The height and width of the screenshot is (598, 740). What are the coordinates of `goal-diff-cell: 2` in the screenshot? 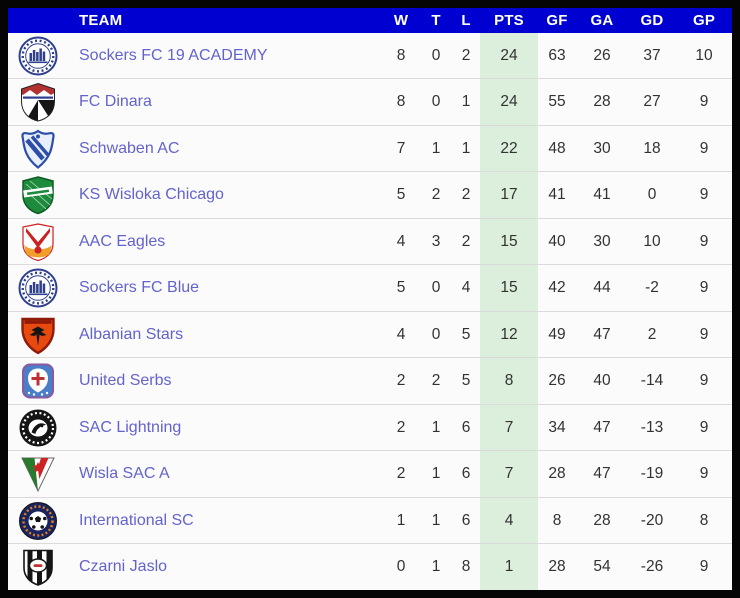 It's located at (652, 334).